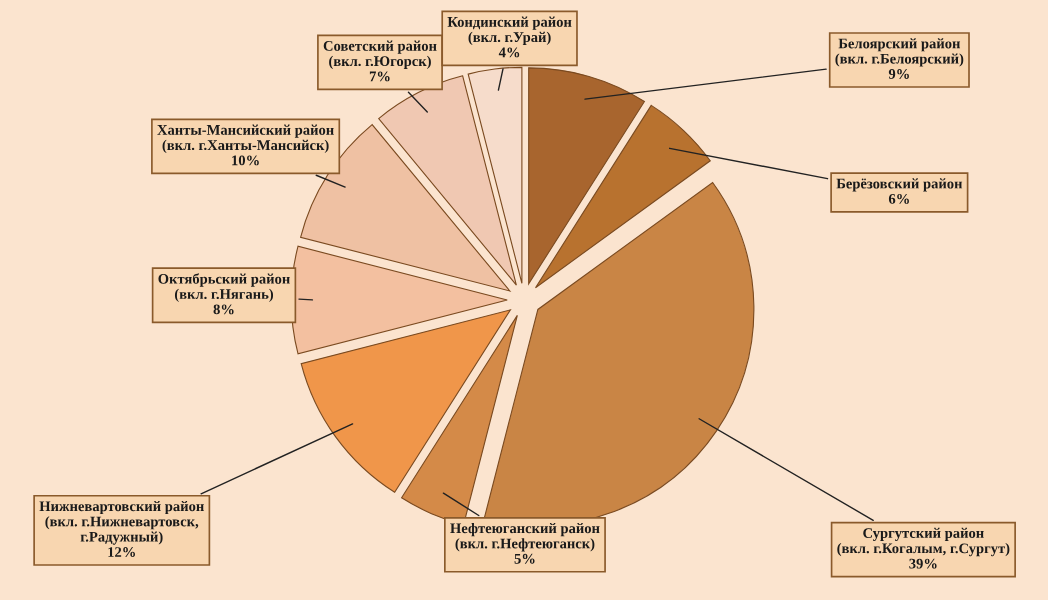 This screenshot has width=1048, height=600. I want to click on data-label: 12%, so click(121, 552).